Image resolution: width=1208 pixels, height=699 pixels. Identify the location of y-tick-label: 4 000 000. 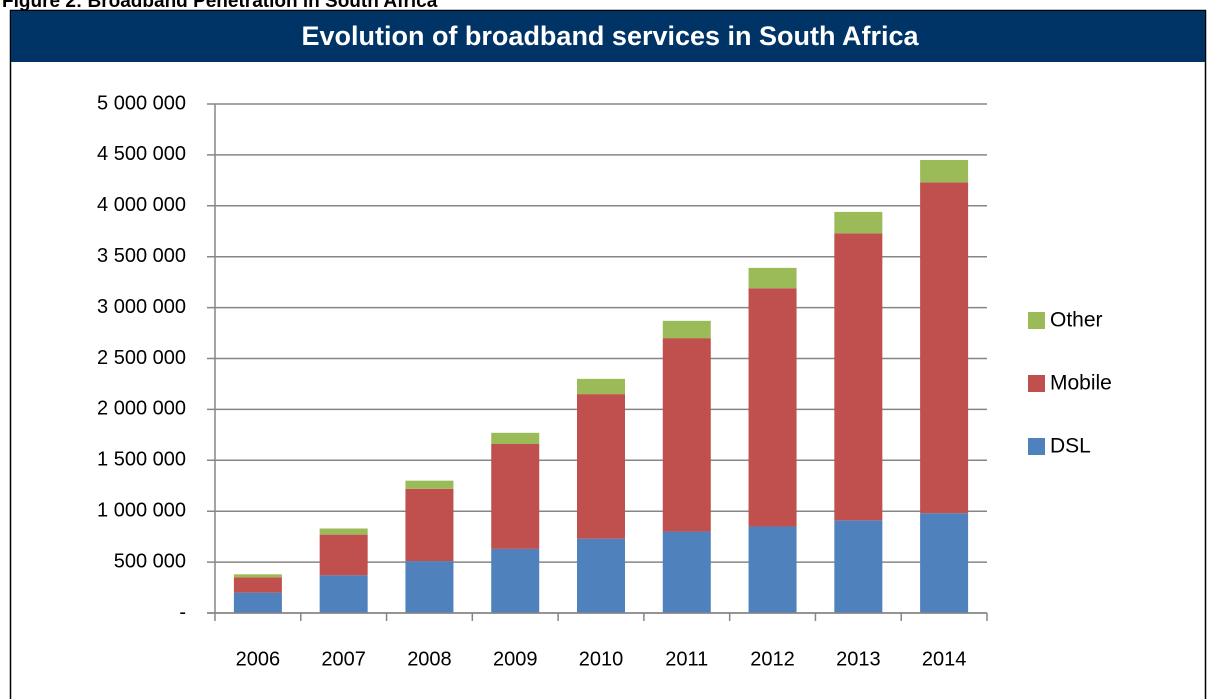
(141, 205).